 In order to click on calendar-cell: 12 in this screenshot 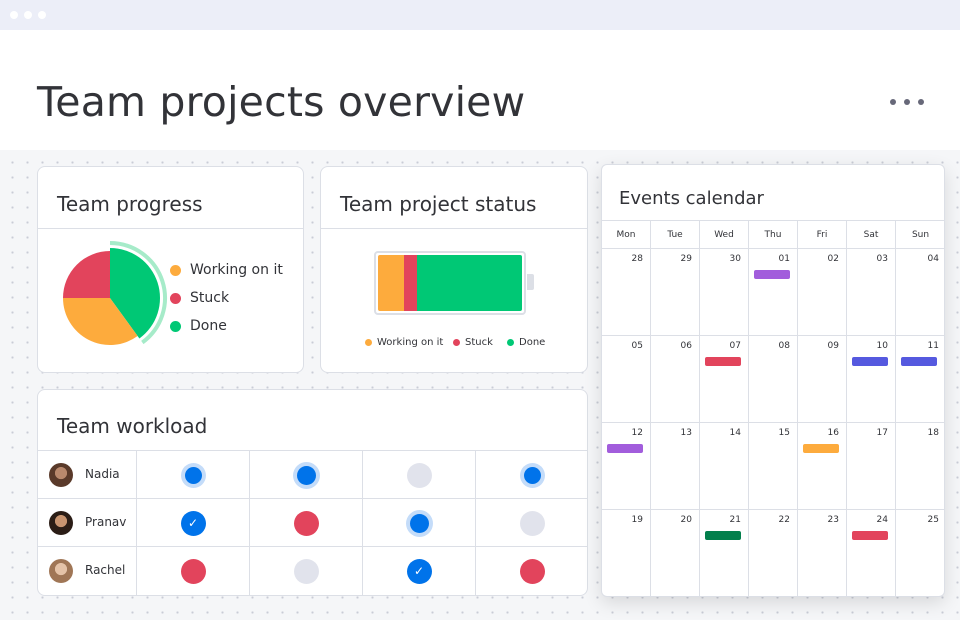, I will do `click(626, 466)`.